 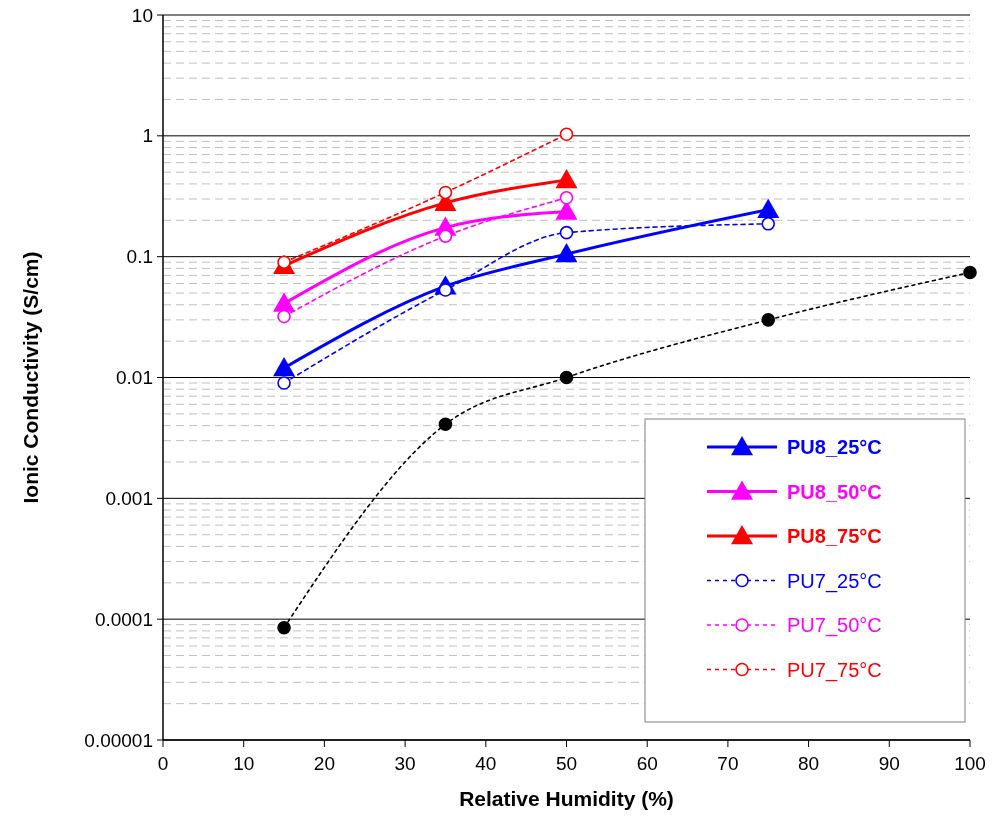 What do you see at coordinates (834, 581) in the screenshot?
I see `legend-label: PU7_25°C` at bounding box center [834, 581].